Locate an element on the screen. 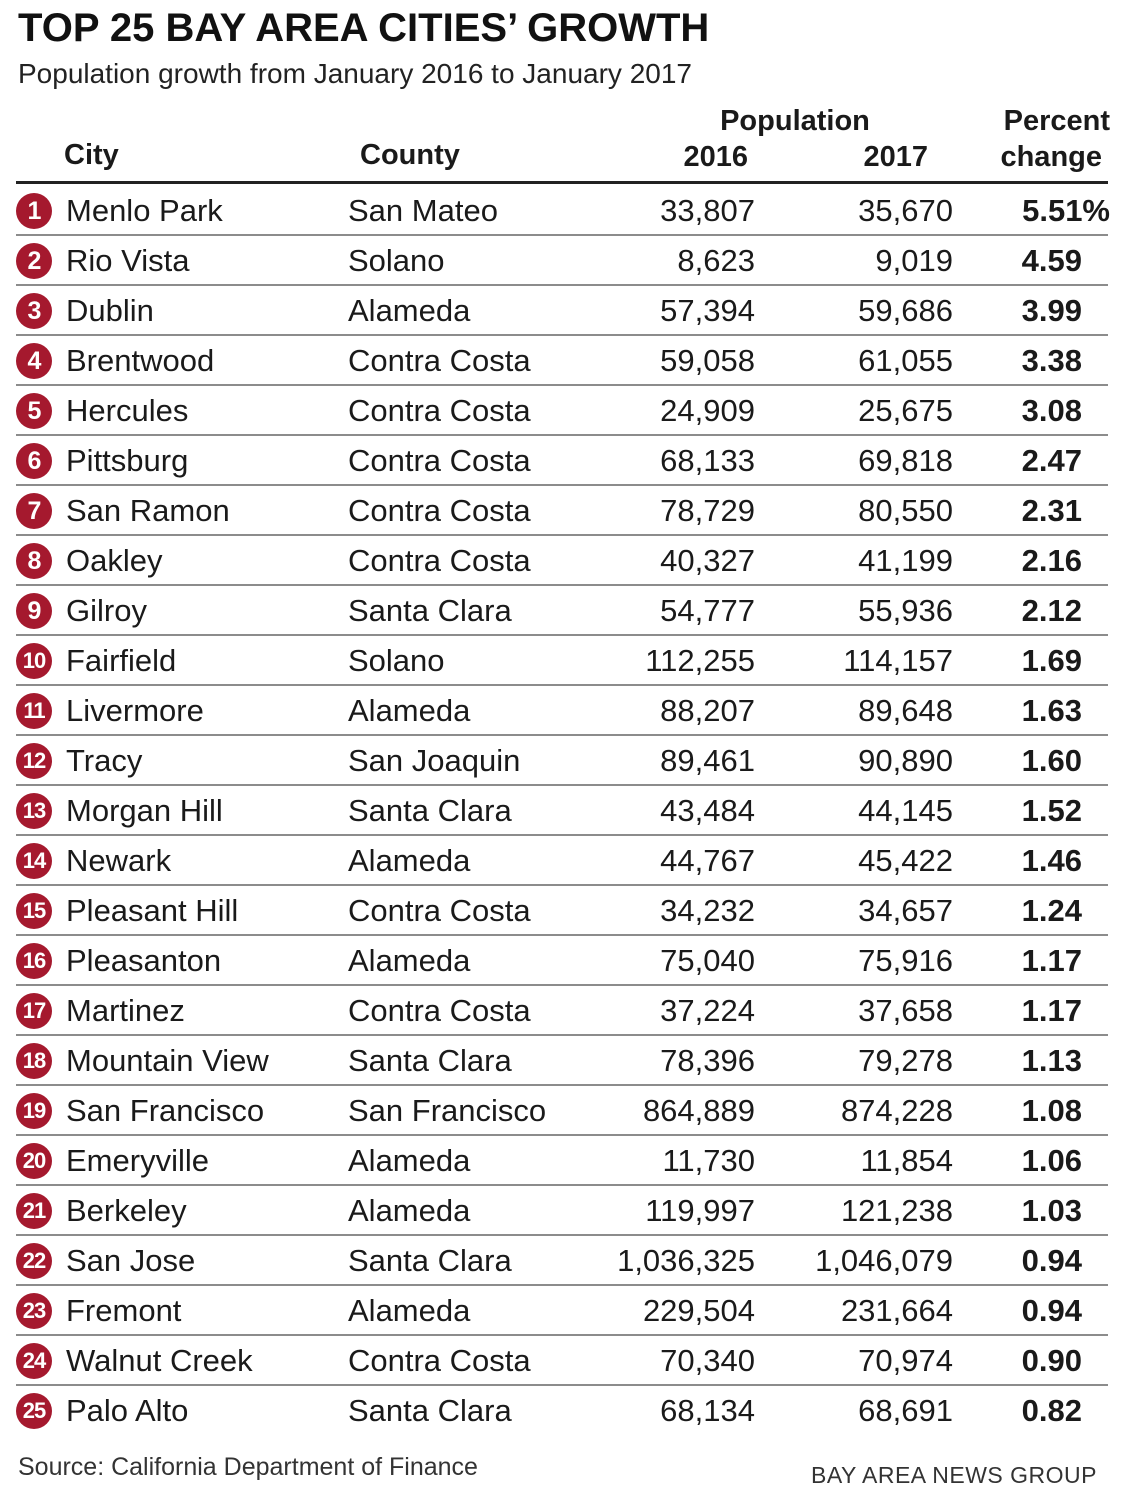  rank-badge: 24 is located at coordinates (34, 1361).